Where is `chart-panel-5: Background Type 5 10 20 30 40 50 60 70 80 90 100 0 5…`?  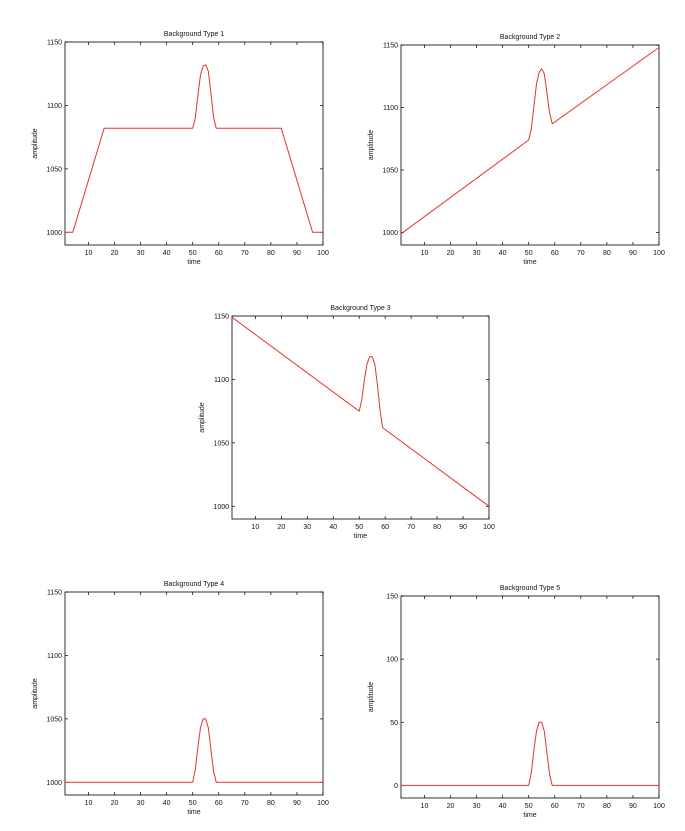 chart-panel-5: Background Type 5 10 20 30 40 50 60 70 80 90 100 0 5… is located at coordinates (516, 702).